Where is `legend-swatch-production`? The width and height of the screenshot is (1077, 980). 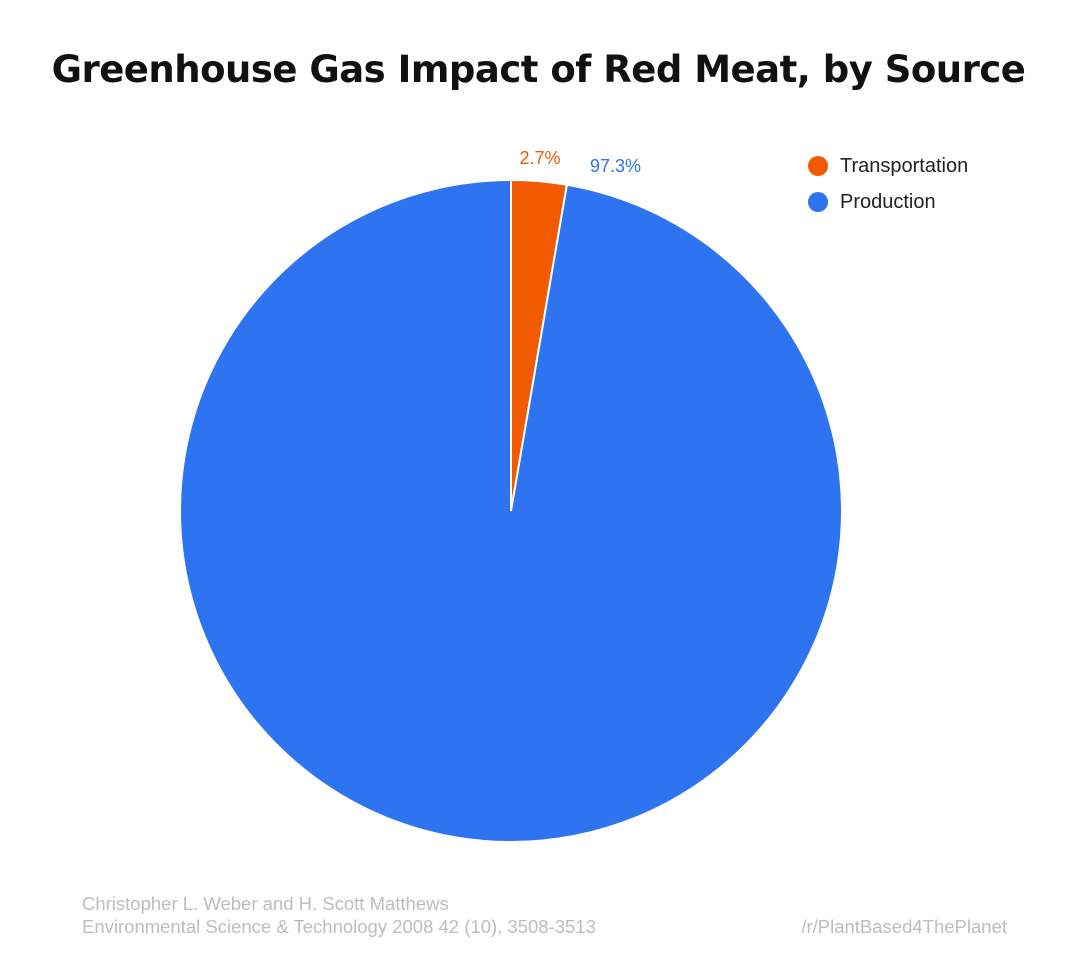
legend-swatch-production is located at coordinates (818, 202).